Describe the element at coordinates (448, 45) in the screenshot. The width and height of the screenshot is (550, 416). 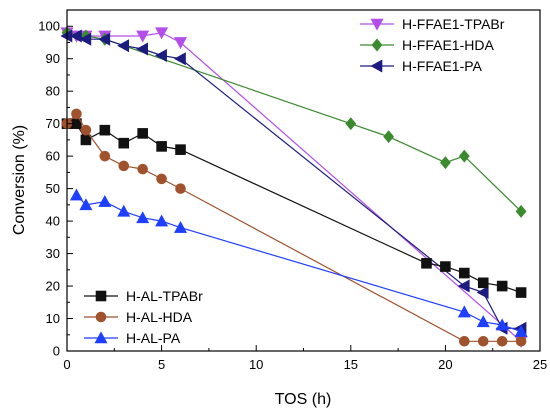
I see `legend-label-h-ffae1-hda: H-FFAE1-HDA` at that location.